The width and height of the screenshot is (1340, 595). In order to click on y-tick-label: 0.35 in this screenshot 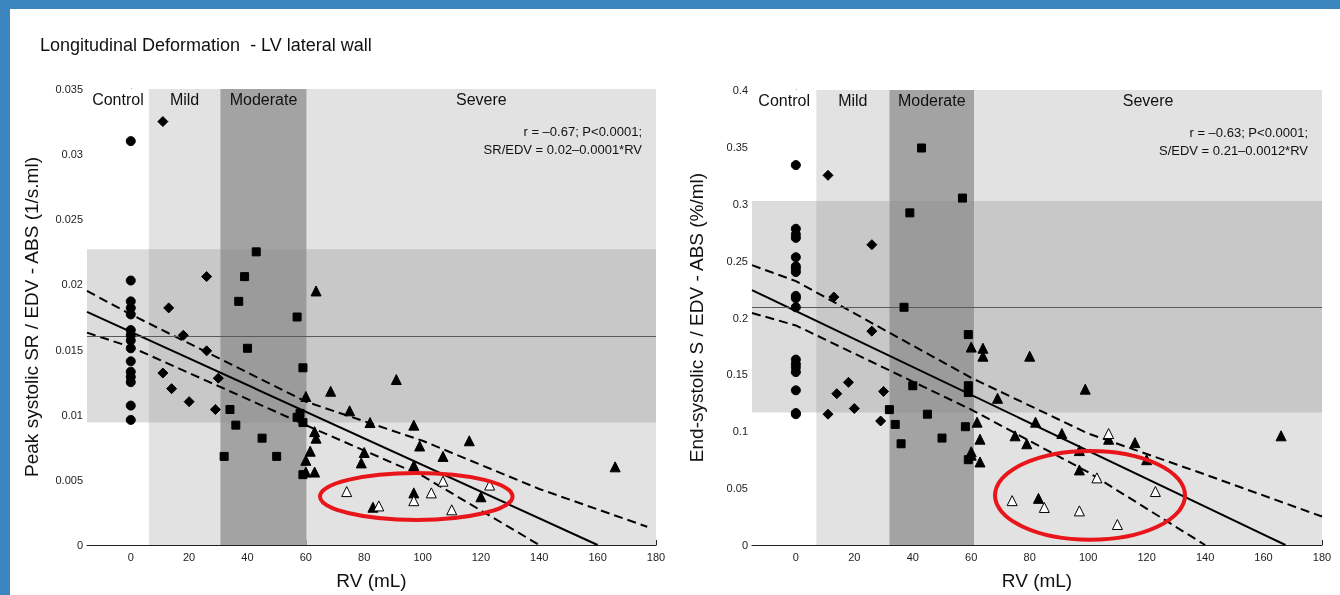, I will do `click(737, 146)`.